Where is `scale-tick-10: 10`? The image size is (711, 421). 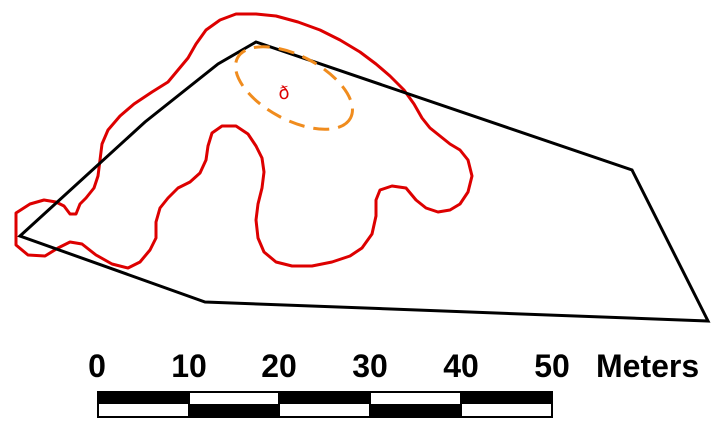
scale-tick-10: 10 is located at coordinates (189, 366).